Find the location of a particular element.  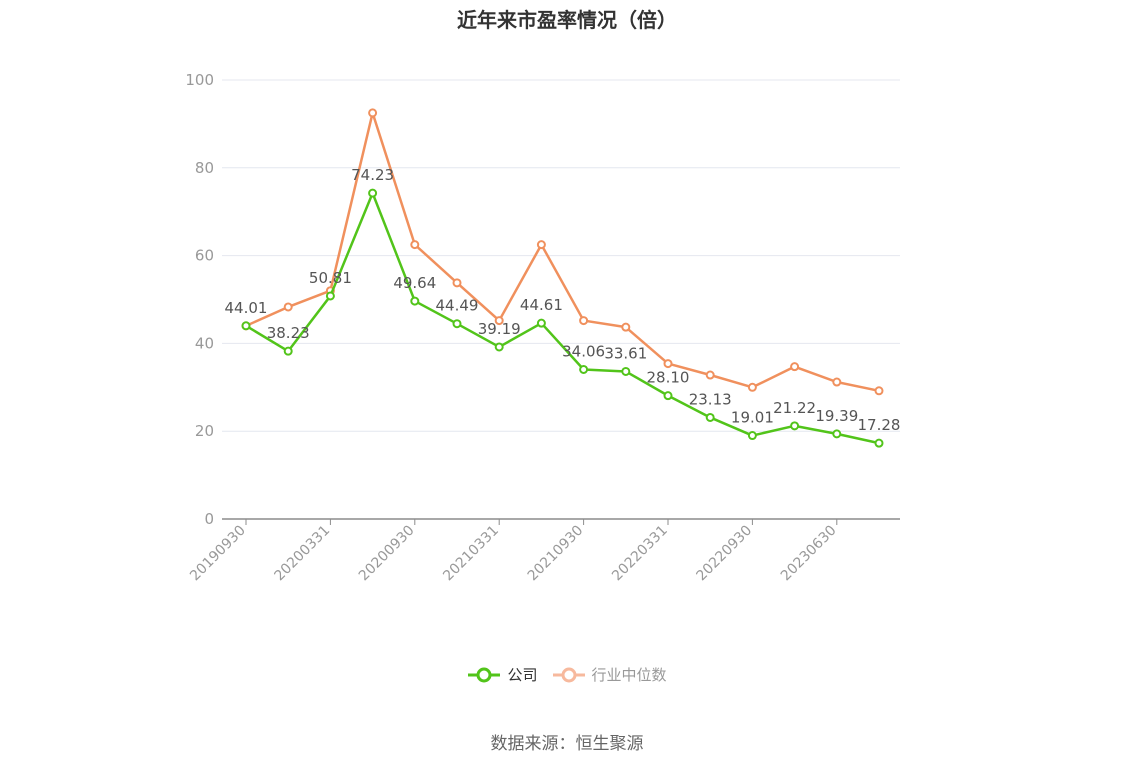

y-tick-label-60: 60 is located at coordinates (204, 256).